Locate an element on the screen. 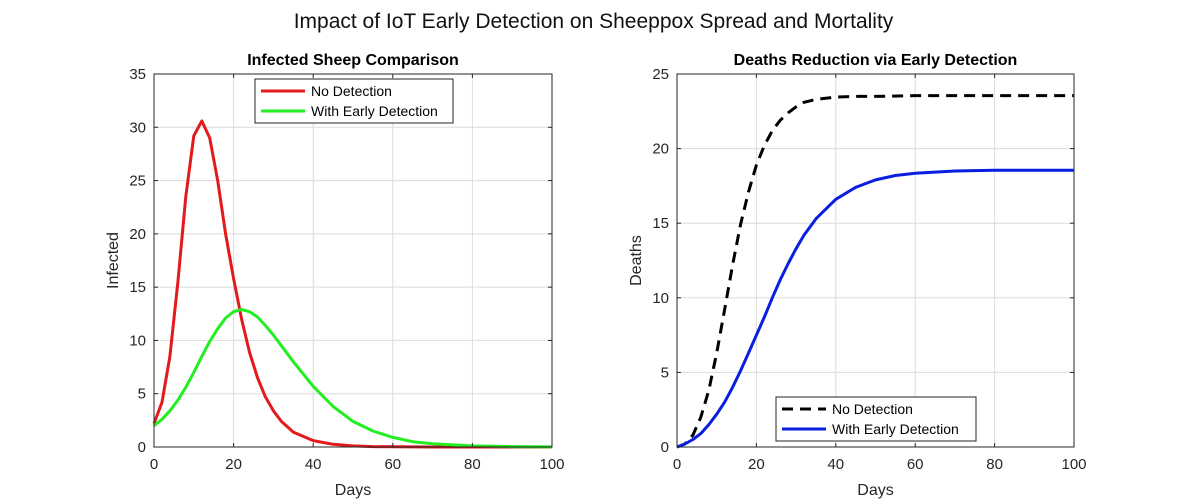  chart-title: Infected Sheep Comparison is located at coordinates (353, 60).